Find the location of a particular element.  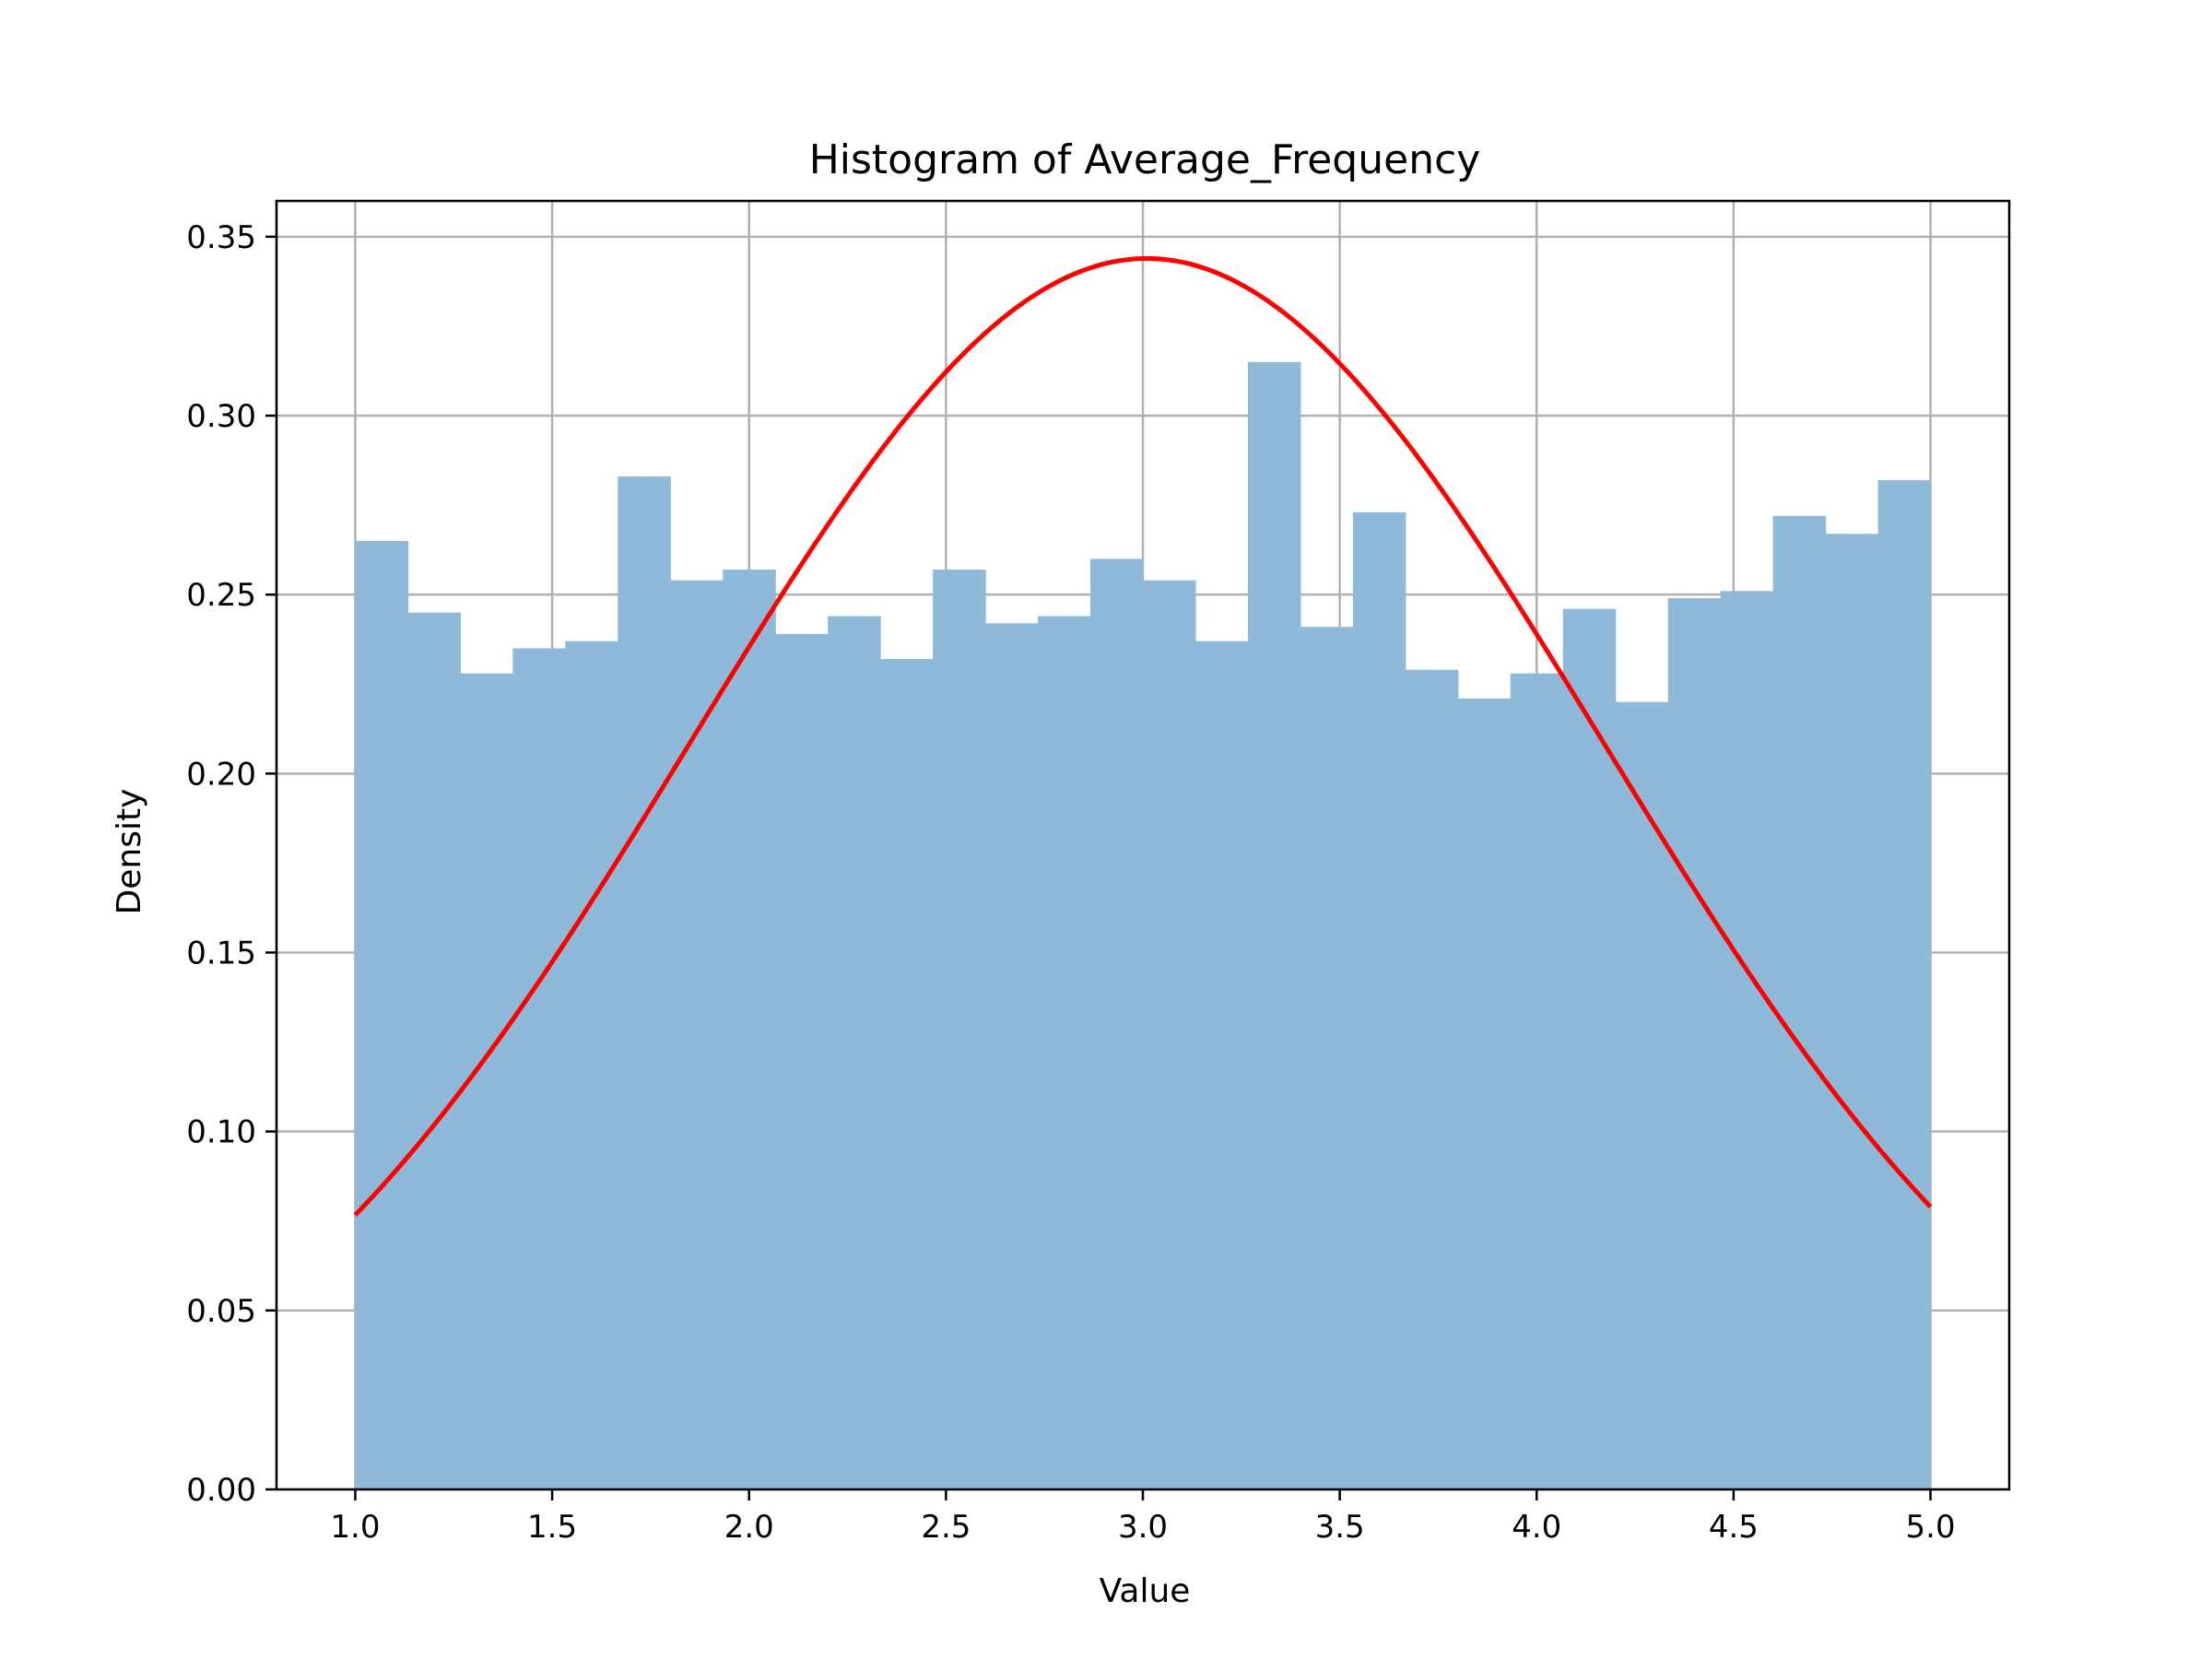

y-tick-label: 0.10 is located at coordinates (221, 1132).